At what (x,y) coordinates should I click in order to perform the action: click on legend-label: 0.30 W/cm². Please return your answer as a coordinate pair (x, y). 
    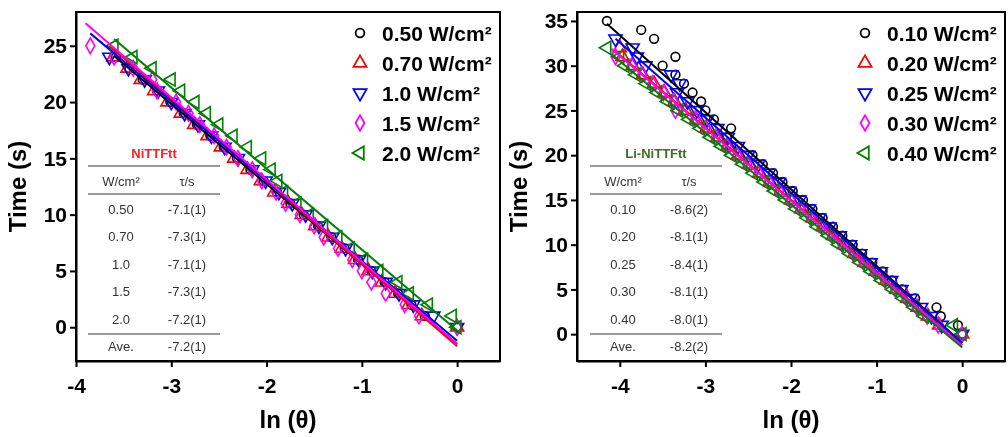
    Looking at the image, I should click on (942, 123).